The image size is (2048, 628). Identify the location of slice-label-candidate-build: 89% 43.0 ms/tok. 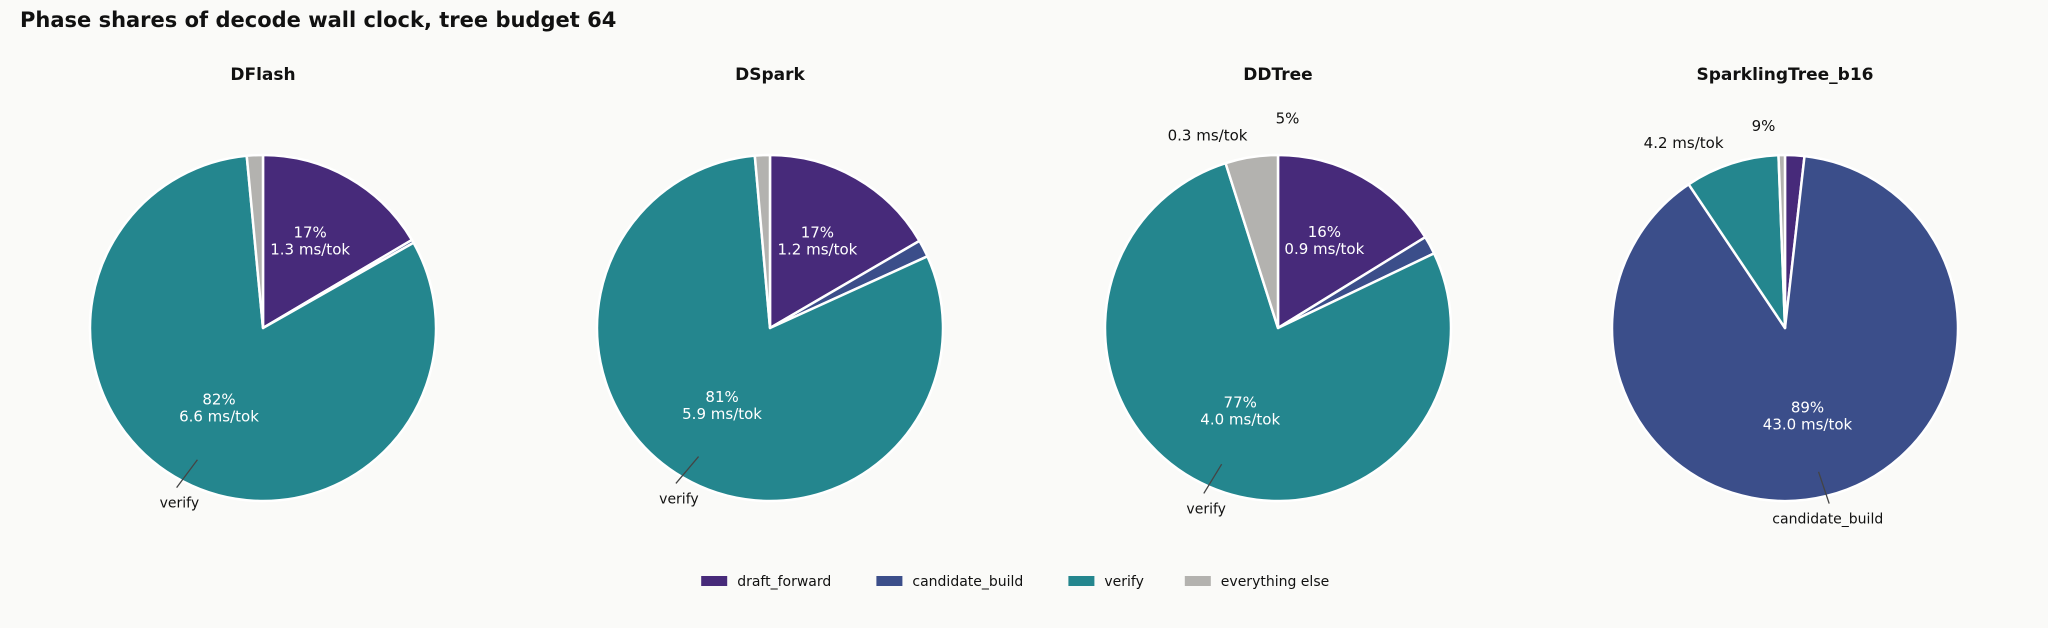
(1808, 415).